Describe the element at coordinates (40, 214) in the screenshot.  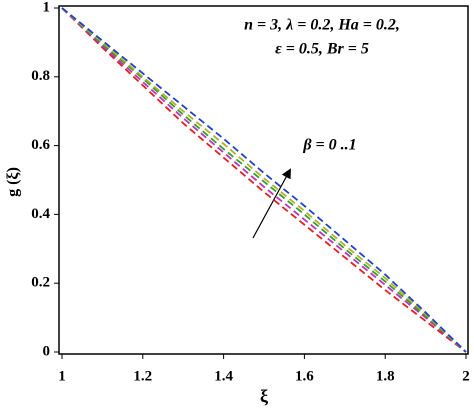
I see `y-tick-label: 0.4` at that location.